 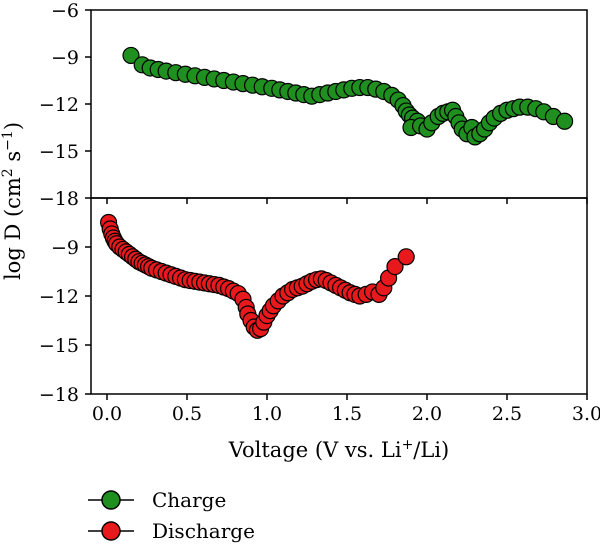 What do you see at coordinates (203, 531) in the screenshot?
I see `legend-discharge-label: Discharge` at bounding box center [203, 531].